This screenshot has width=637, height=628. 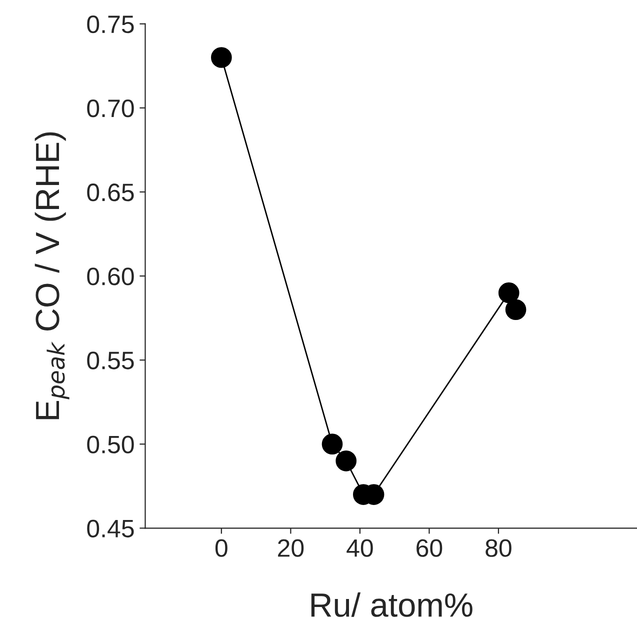 I want to click on x-tick-label: 20, so click(x=291, y=548).